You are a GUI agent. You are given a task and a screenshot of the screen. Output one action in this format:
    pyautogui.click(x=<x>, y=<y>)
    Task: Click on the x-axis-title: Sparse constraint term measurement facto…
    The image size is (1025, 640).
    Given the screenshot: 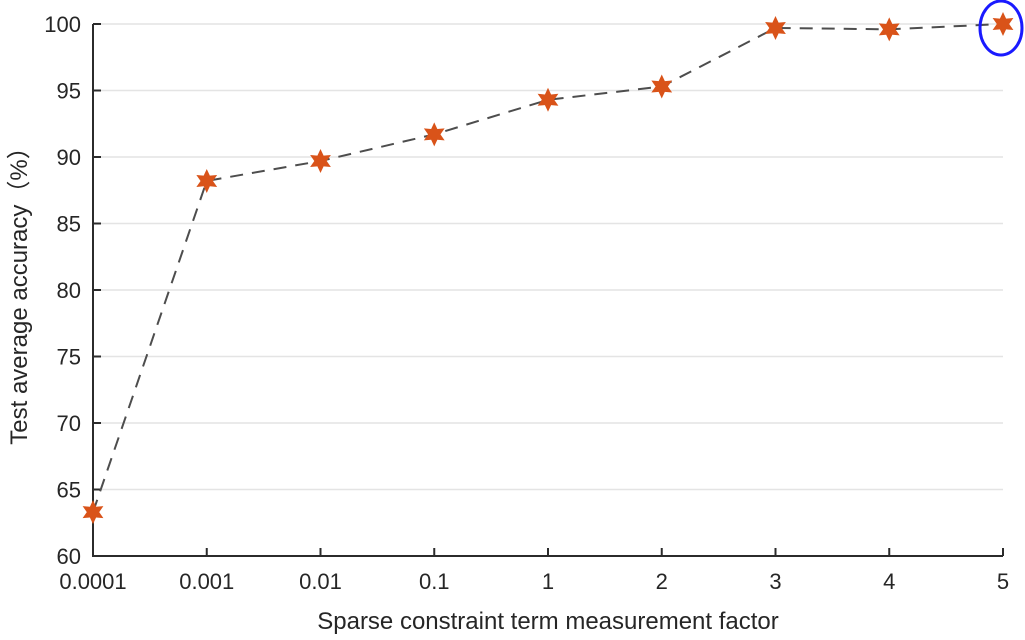 What is the action you would take?
    pyautogui.click(x=548, y=621)
    